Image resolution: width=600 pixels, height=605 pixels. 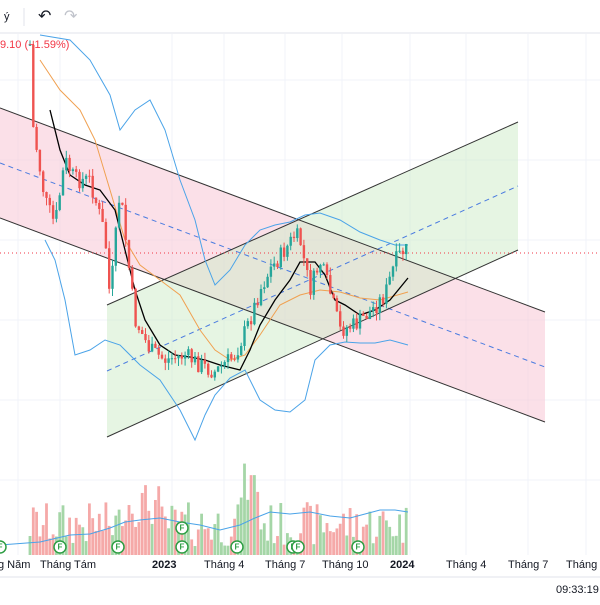 I want to click on menu-icon: ý, so click(x=7, y=17).